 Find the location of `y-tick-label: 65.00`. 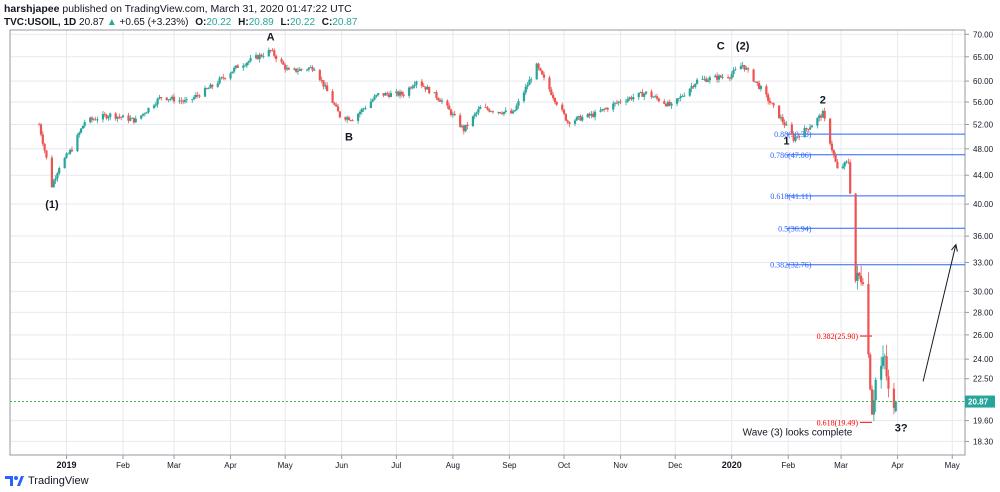

y-tick-label: 65.00 is located at coordinates (983, 57).